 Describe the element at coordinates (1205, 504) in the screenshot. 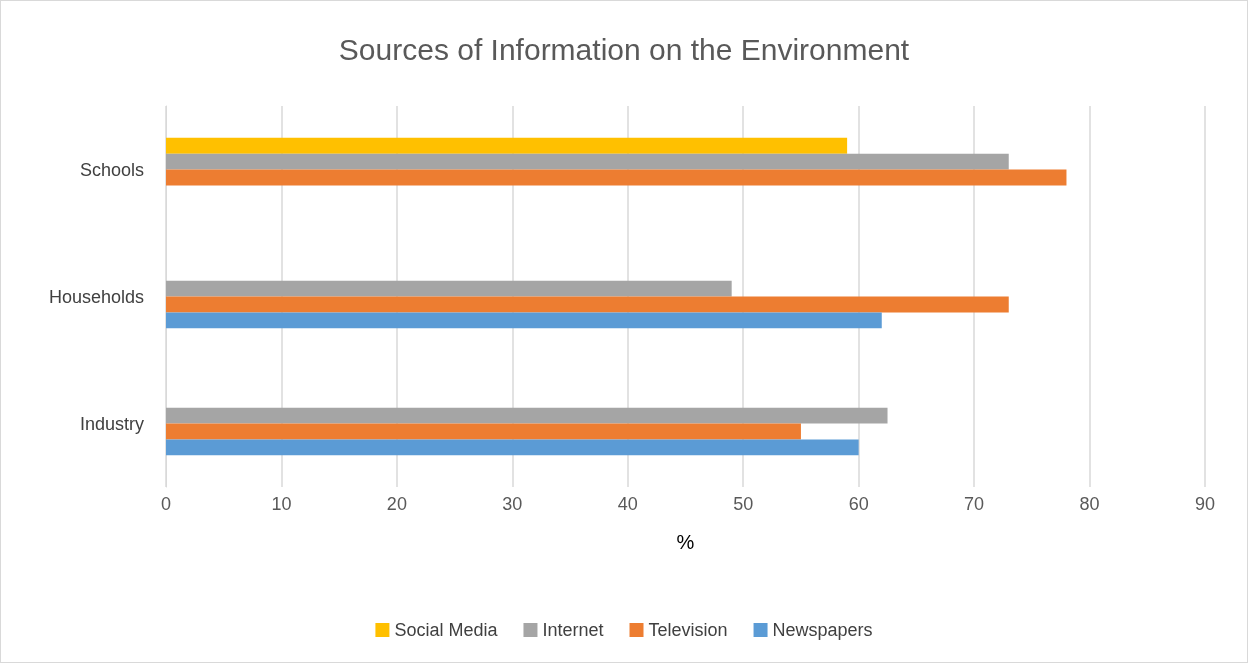

I see `x-tick-label: 90` at that location.